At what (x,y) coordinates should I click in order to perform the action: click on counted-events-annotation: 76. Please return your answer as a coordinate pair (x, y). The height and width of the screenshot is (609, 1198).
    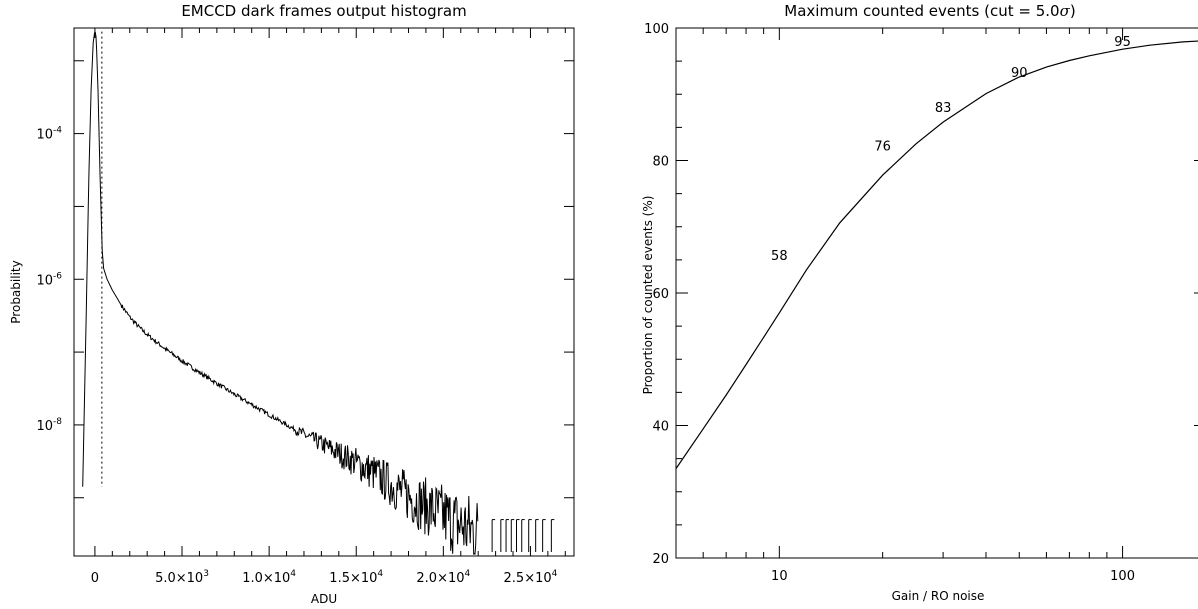
    Looking at the image, I should click on (882, 147).